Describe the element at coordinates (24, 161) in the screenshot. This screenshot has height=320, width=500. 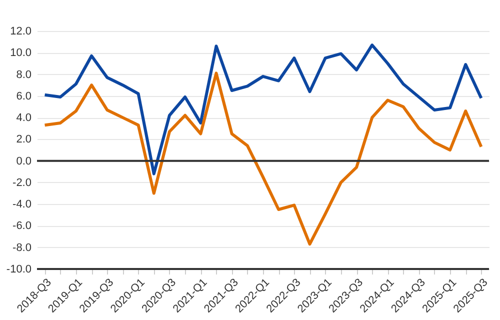
I see `y-tick-label: 0.0` at that location.